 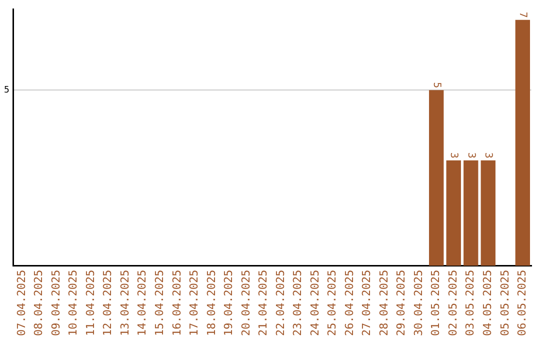 I want to click on x-tick-label: 05.05.2025, so click(x=505, y=303).